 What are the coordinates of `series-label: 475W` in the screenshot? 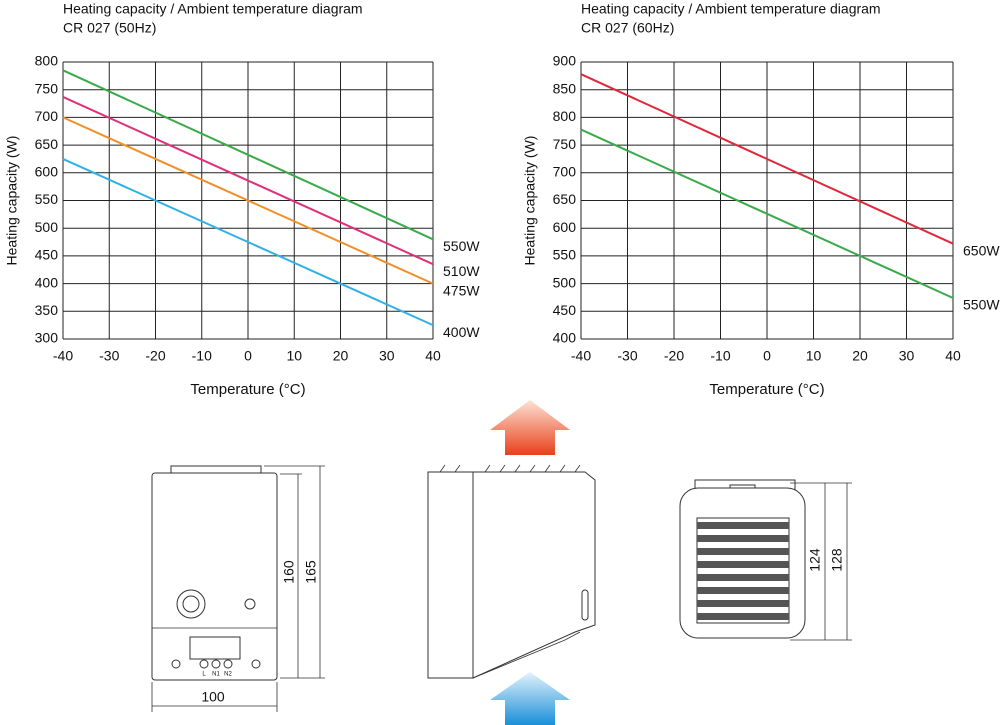 It's located at (461, 290).